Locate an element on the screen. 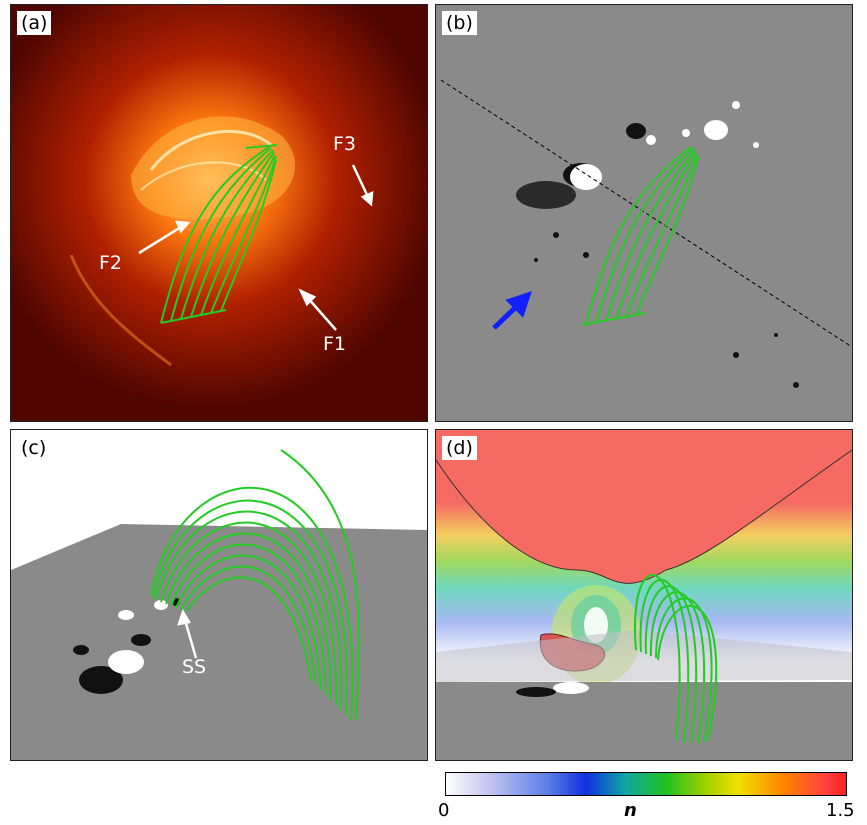 This screenshot has height=825, width=867. colorbar is located at coordinates (646, 784).